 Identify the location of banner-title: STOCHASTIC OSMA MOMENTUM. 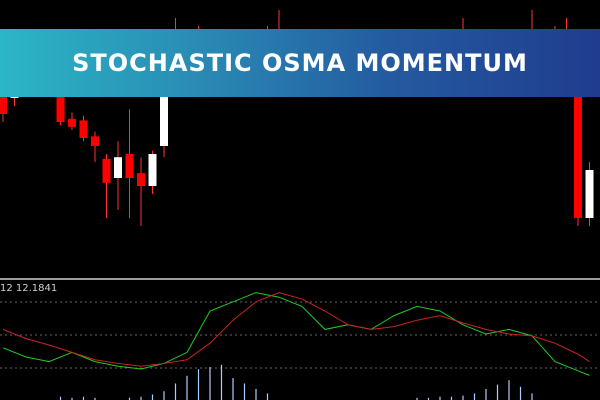
(300, 63).